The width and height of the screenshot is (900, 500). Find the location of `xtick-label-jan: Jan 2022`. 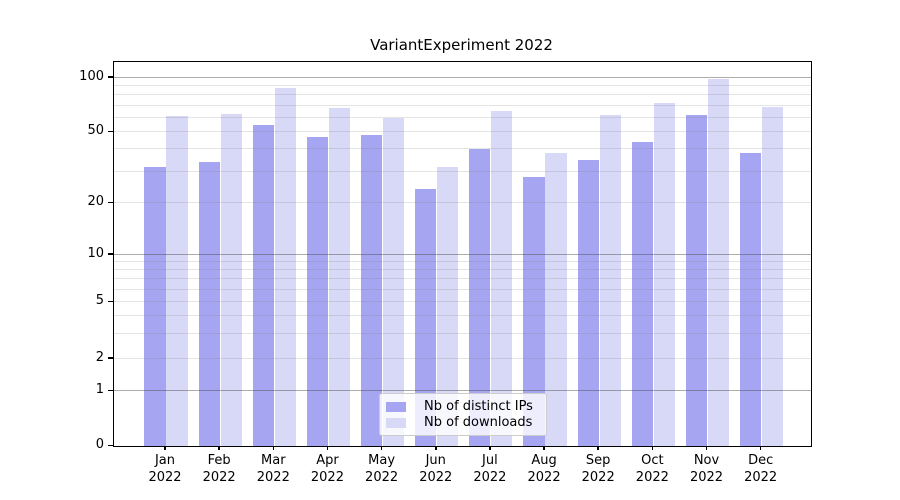

xtick-label-jan: Jan 2022 is located at coordinates (165, 469).